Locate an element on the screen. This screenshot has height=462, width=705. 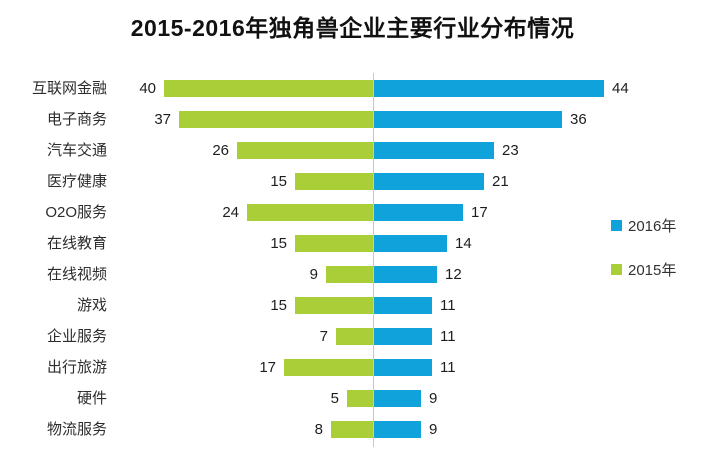
center-axis-line is located at coordinates (373, 260).